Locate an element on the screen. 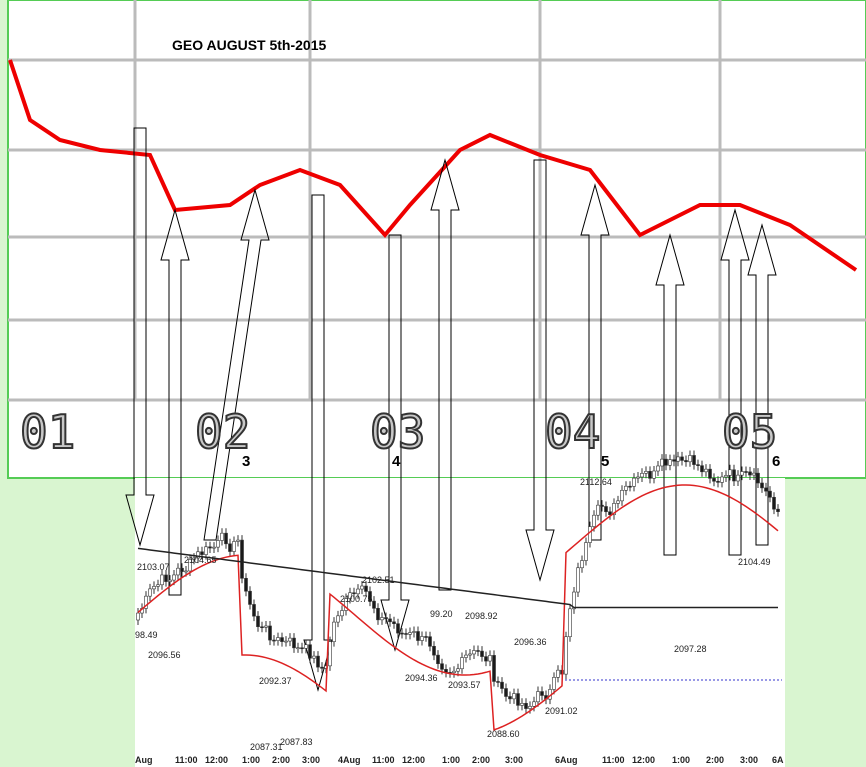  time-label: 6A is located at coordinates (778, 760).